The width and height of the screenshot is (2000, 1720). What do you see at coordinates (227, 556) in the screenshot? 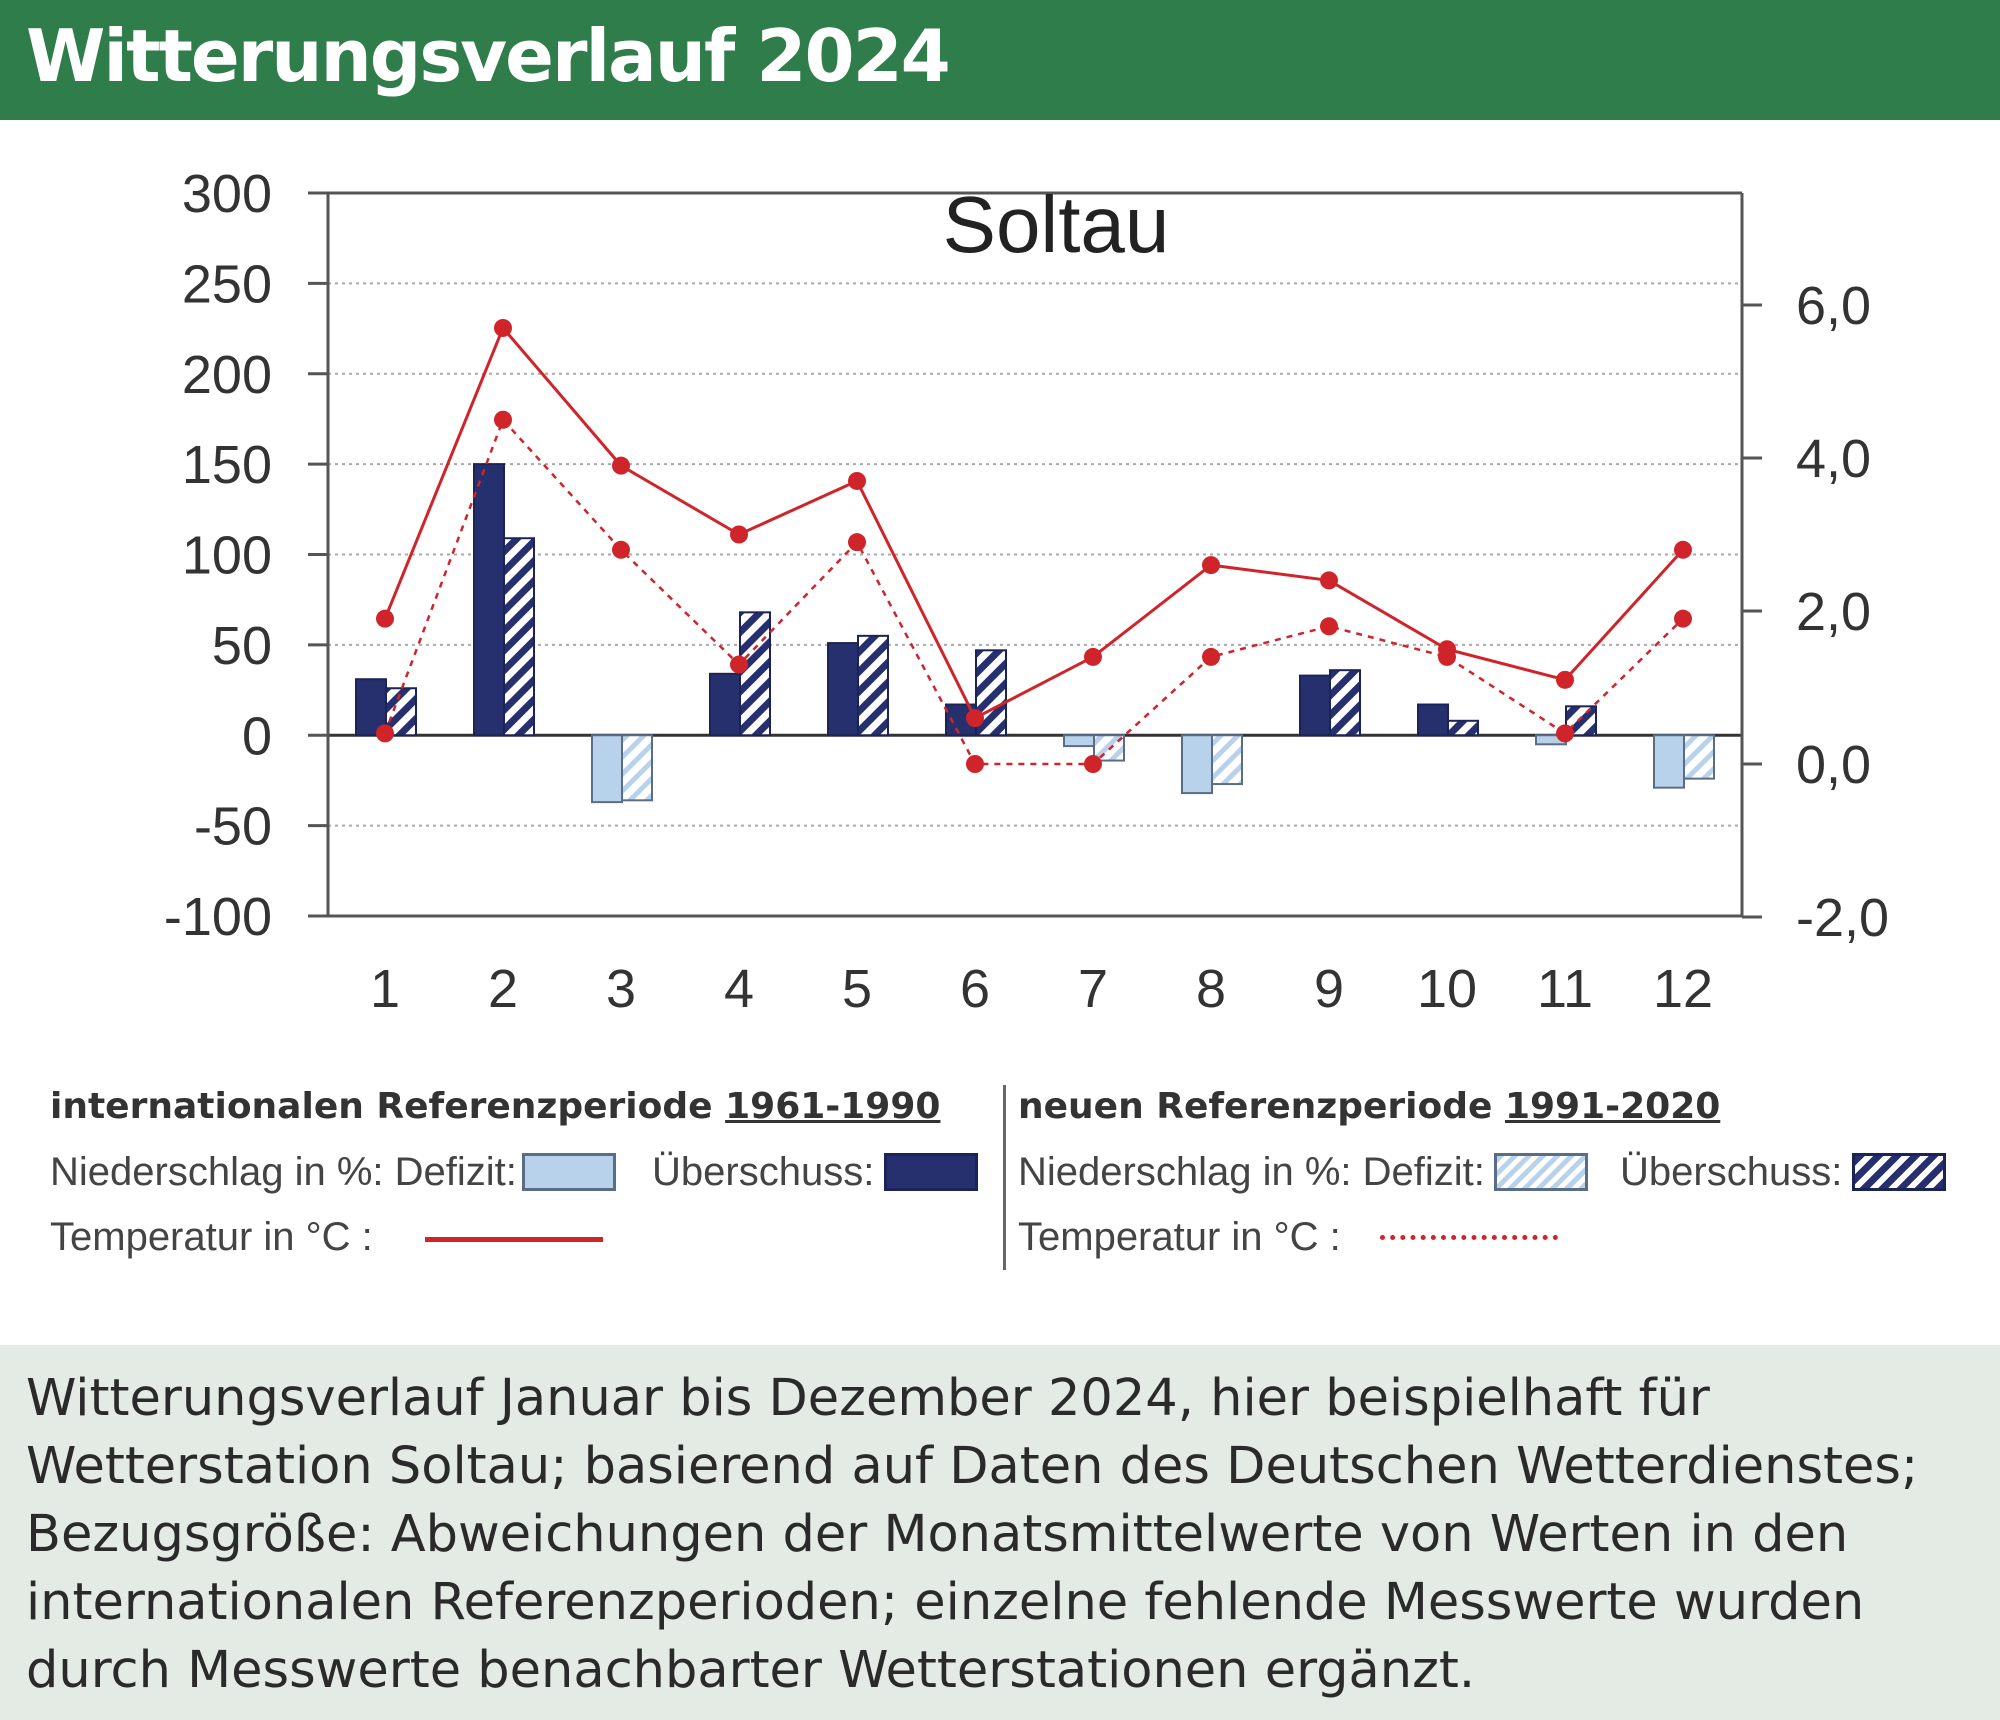
I see `y-left-tick-label: 100` at bounding box center [227, 556].